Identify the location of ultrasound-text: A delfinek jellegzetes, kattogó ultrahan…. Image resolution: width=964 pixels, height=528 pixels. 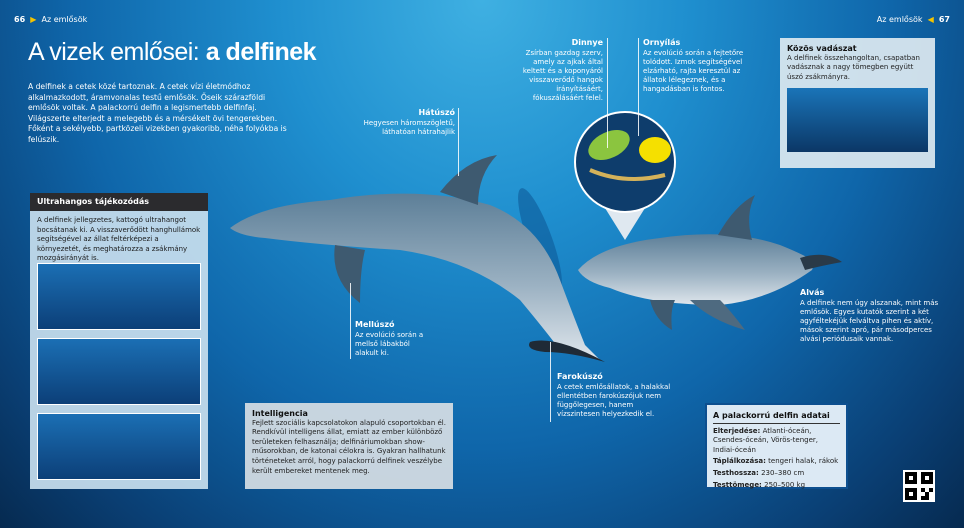
(119, 239).